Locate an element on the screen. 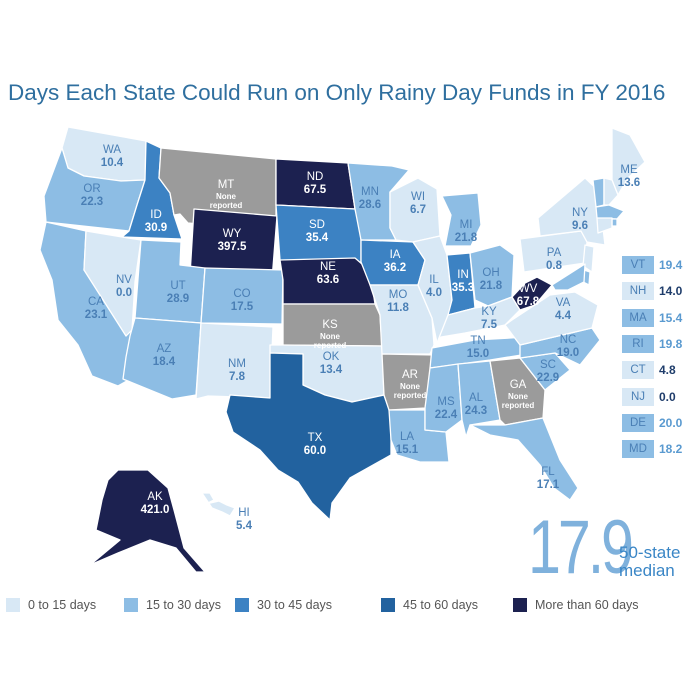  state-value-sd: 35.4 is located at coordinates (317, 238).